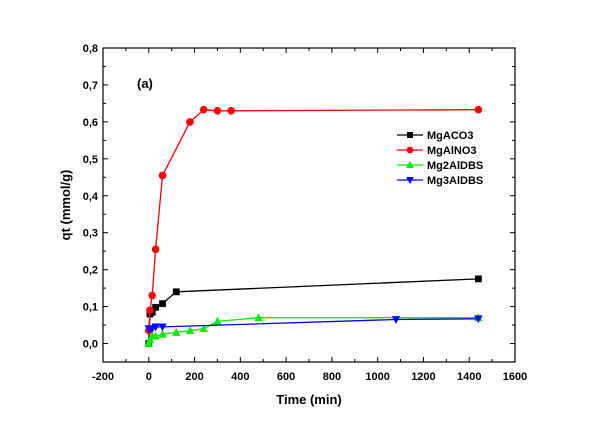 Image resolution: width=598 pixels, height=438 pixels. I want to click on legend-item-mgalno3: MgAlNO3, so click(437, 151).